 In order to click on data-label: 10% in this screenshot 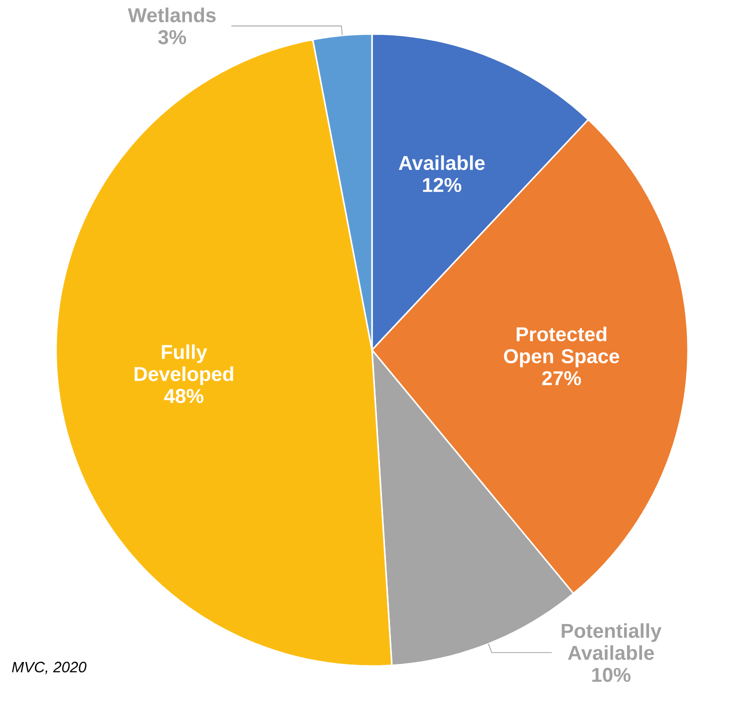, I will do `click(611, 675)`.